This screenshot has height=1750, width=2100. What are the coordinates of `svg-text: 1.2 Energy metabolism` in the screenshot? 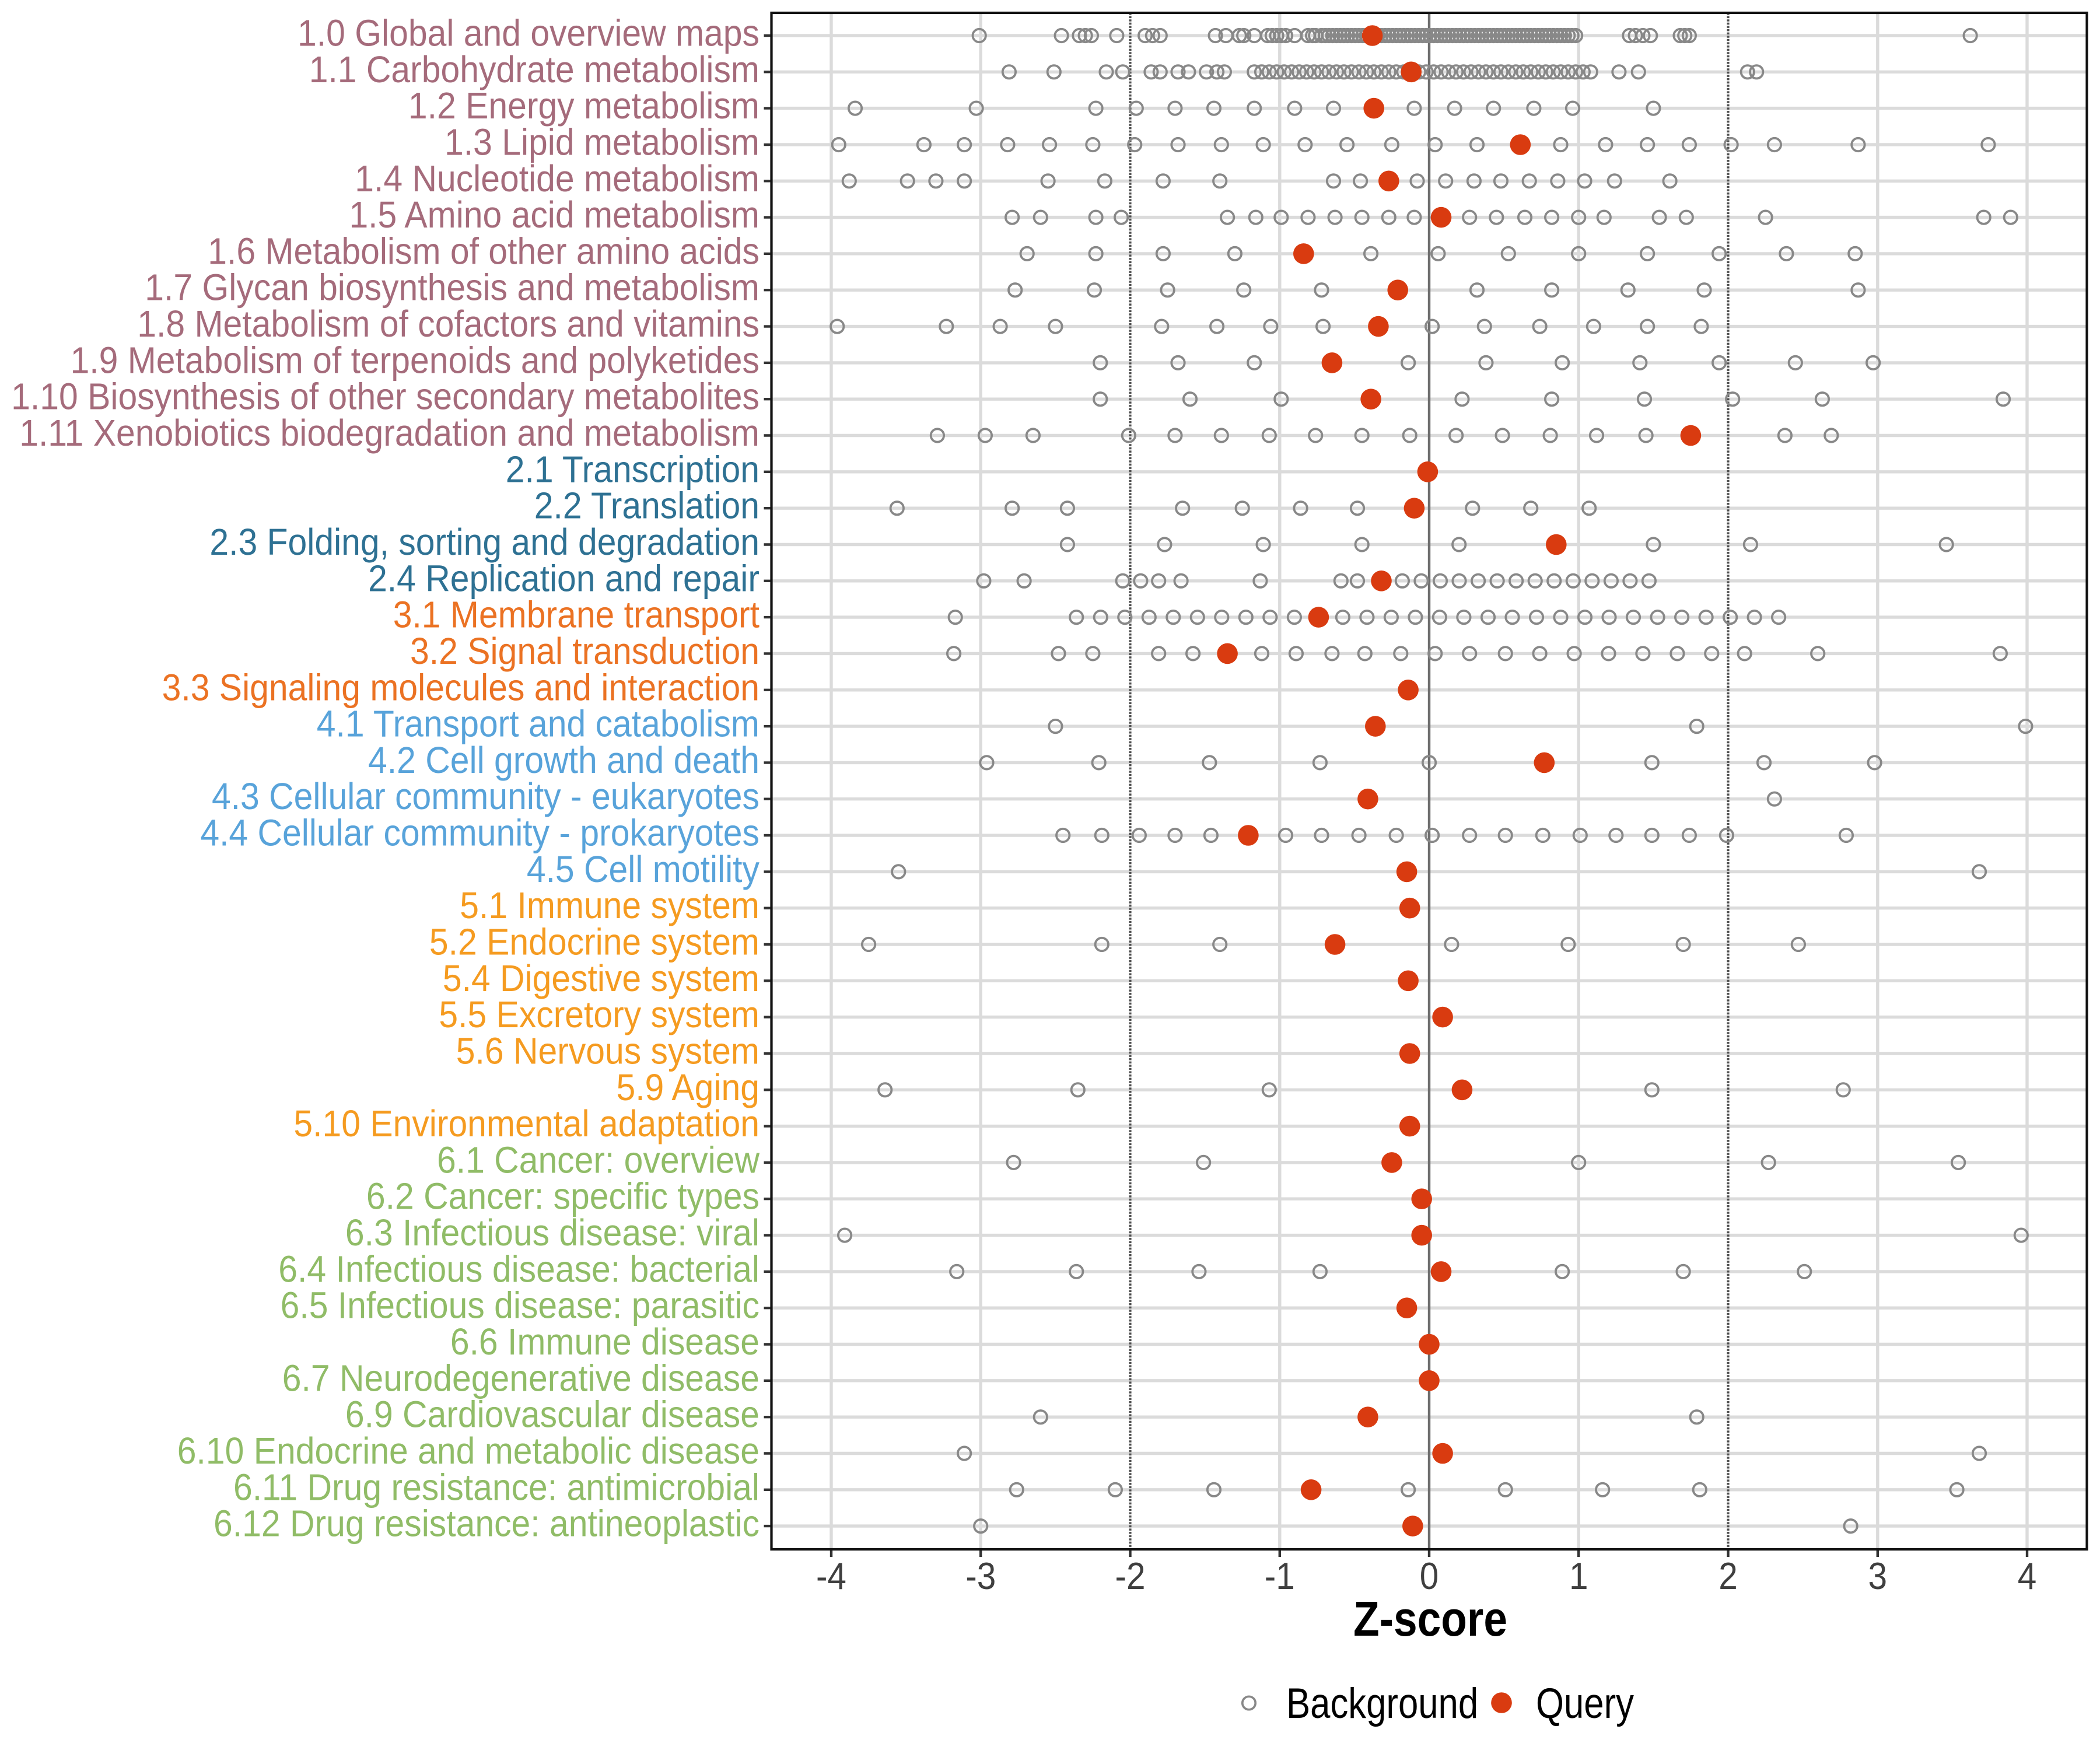 It's located at (584, 106).